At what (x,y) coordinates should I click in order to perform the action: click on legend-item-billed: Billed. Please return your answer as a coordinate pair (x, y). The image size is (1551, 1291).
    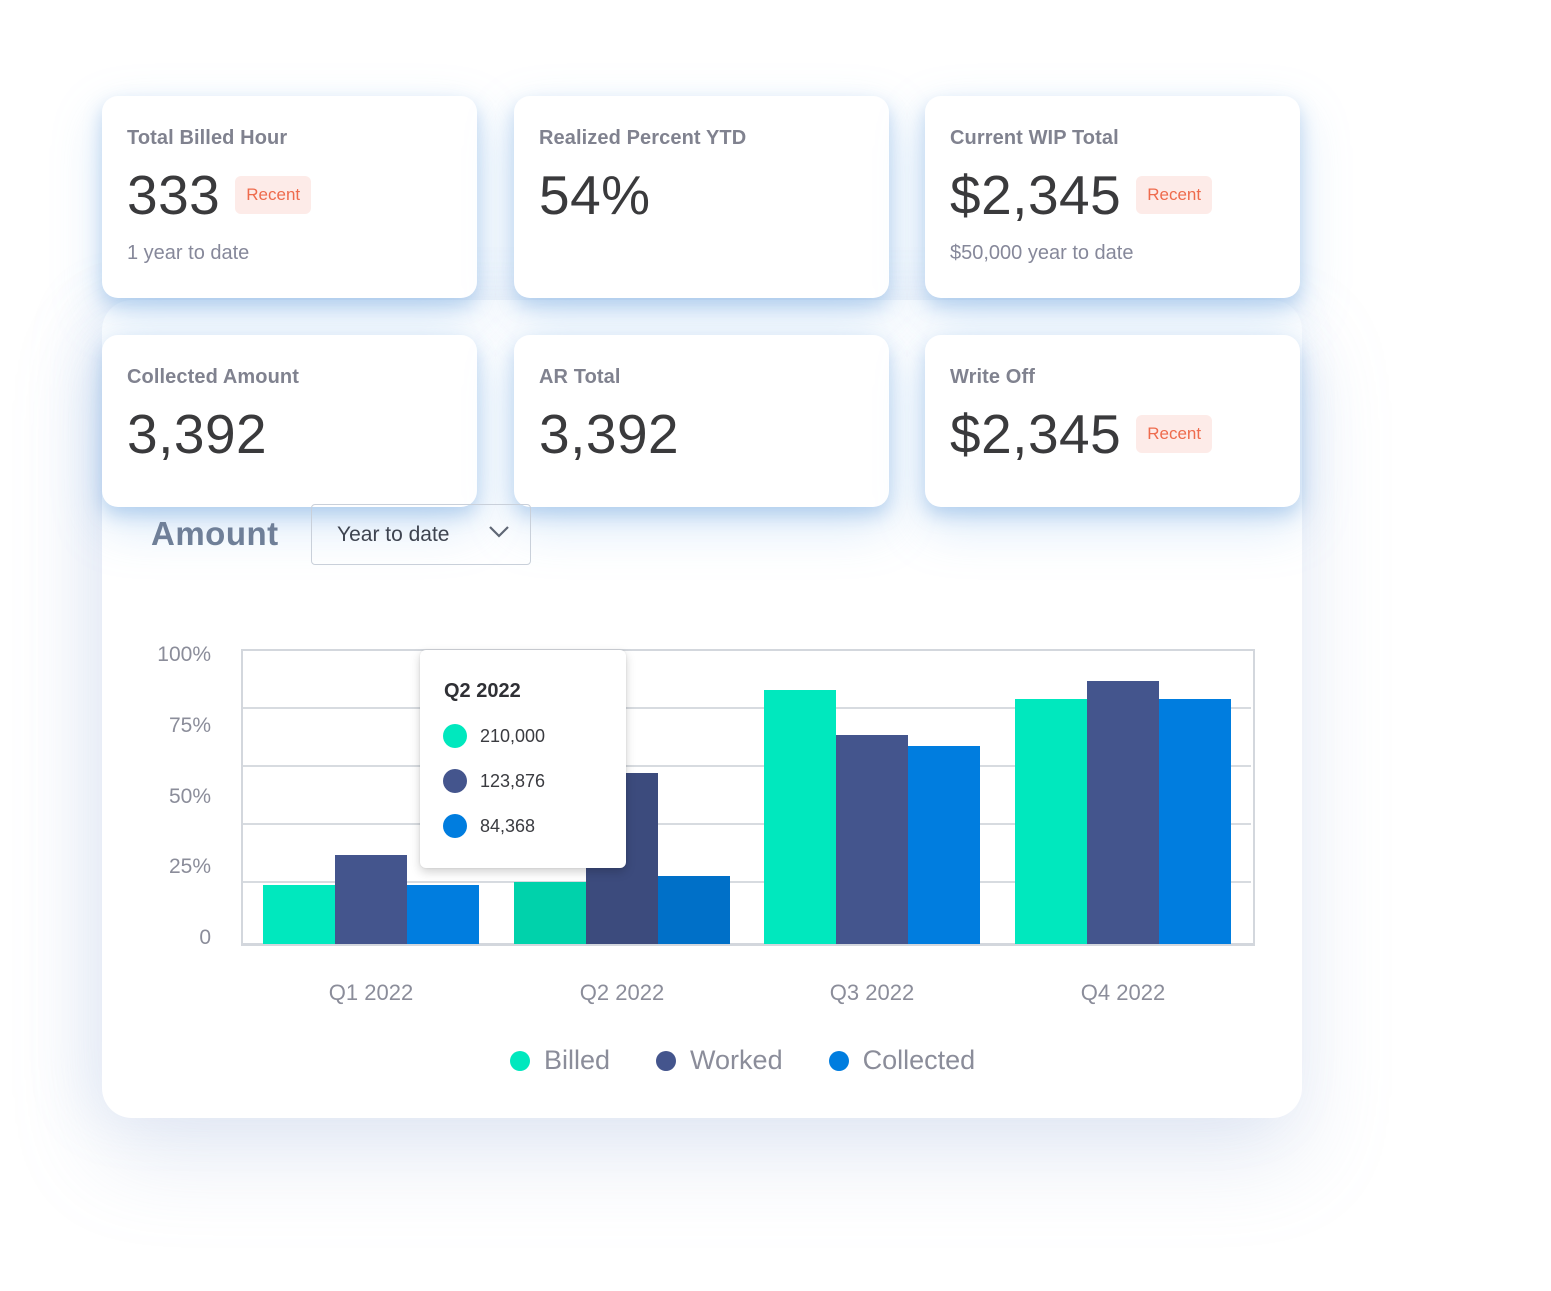
    Looking at the image, I should click on (560, 1060).